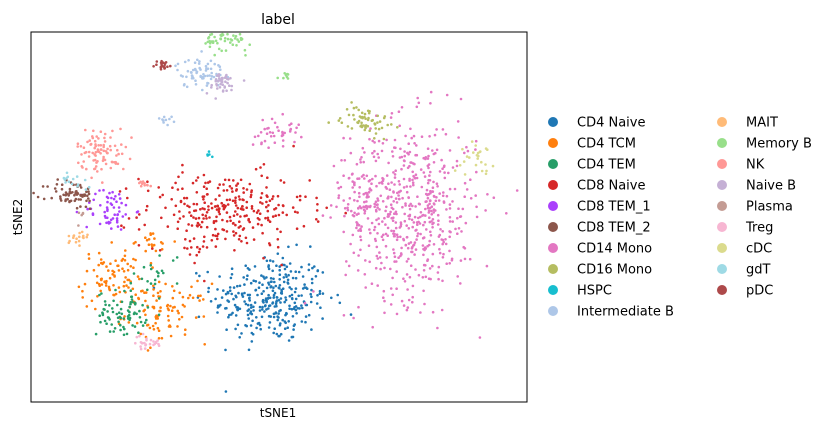 This screenshot has width=833, height=431. Describe the element at coordinates (744, 270) in the screenshot. I see `legend-item: gdT` at that location.